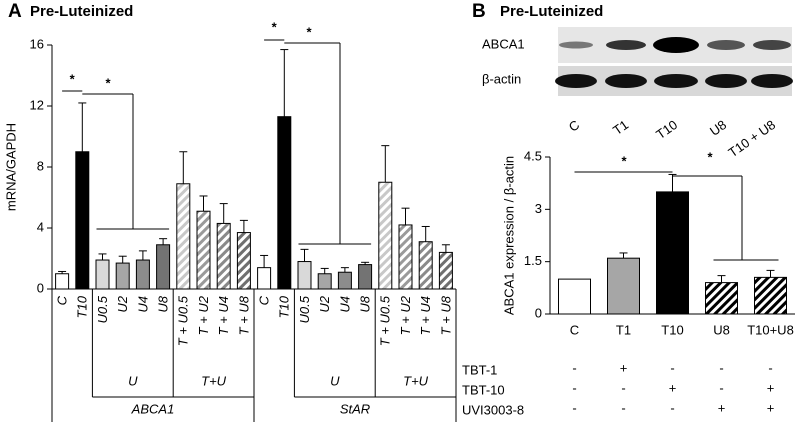  I want to click on blot-lane-label: T10 + U8, so click(751, 138).